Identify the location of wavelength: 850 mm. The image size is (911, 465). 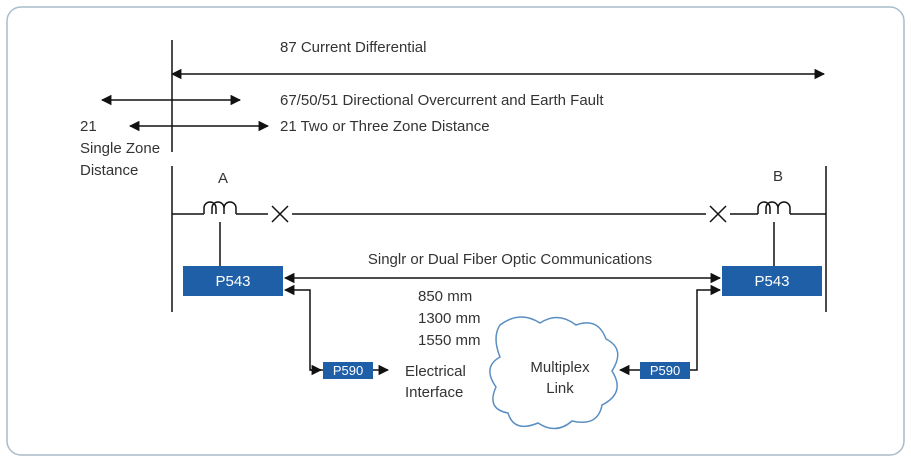
(445, 296).